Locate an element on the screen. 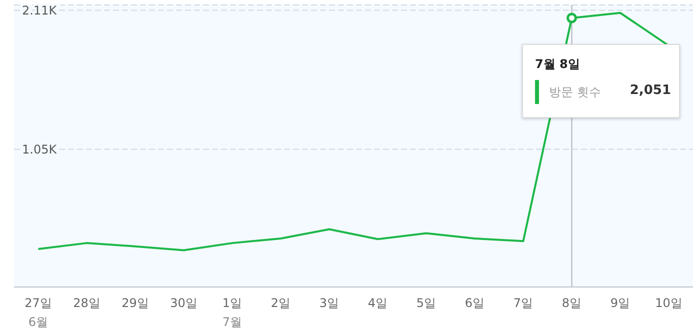 Image resolution: width=693 pixels, height=332 pixels. x-tick-label: 3일 is located at coordinates (329, 303).